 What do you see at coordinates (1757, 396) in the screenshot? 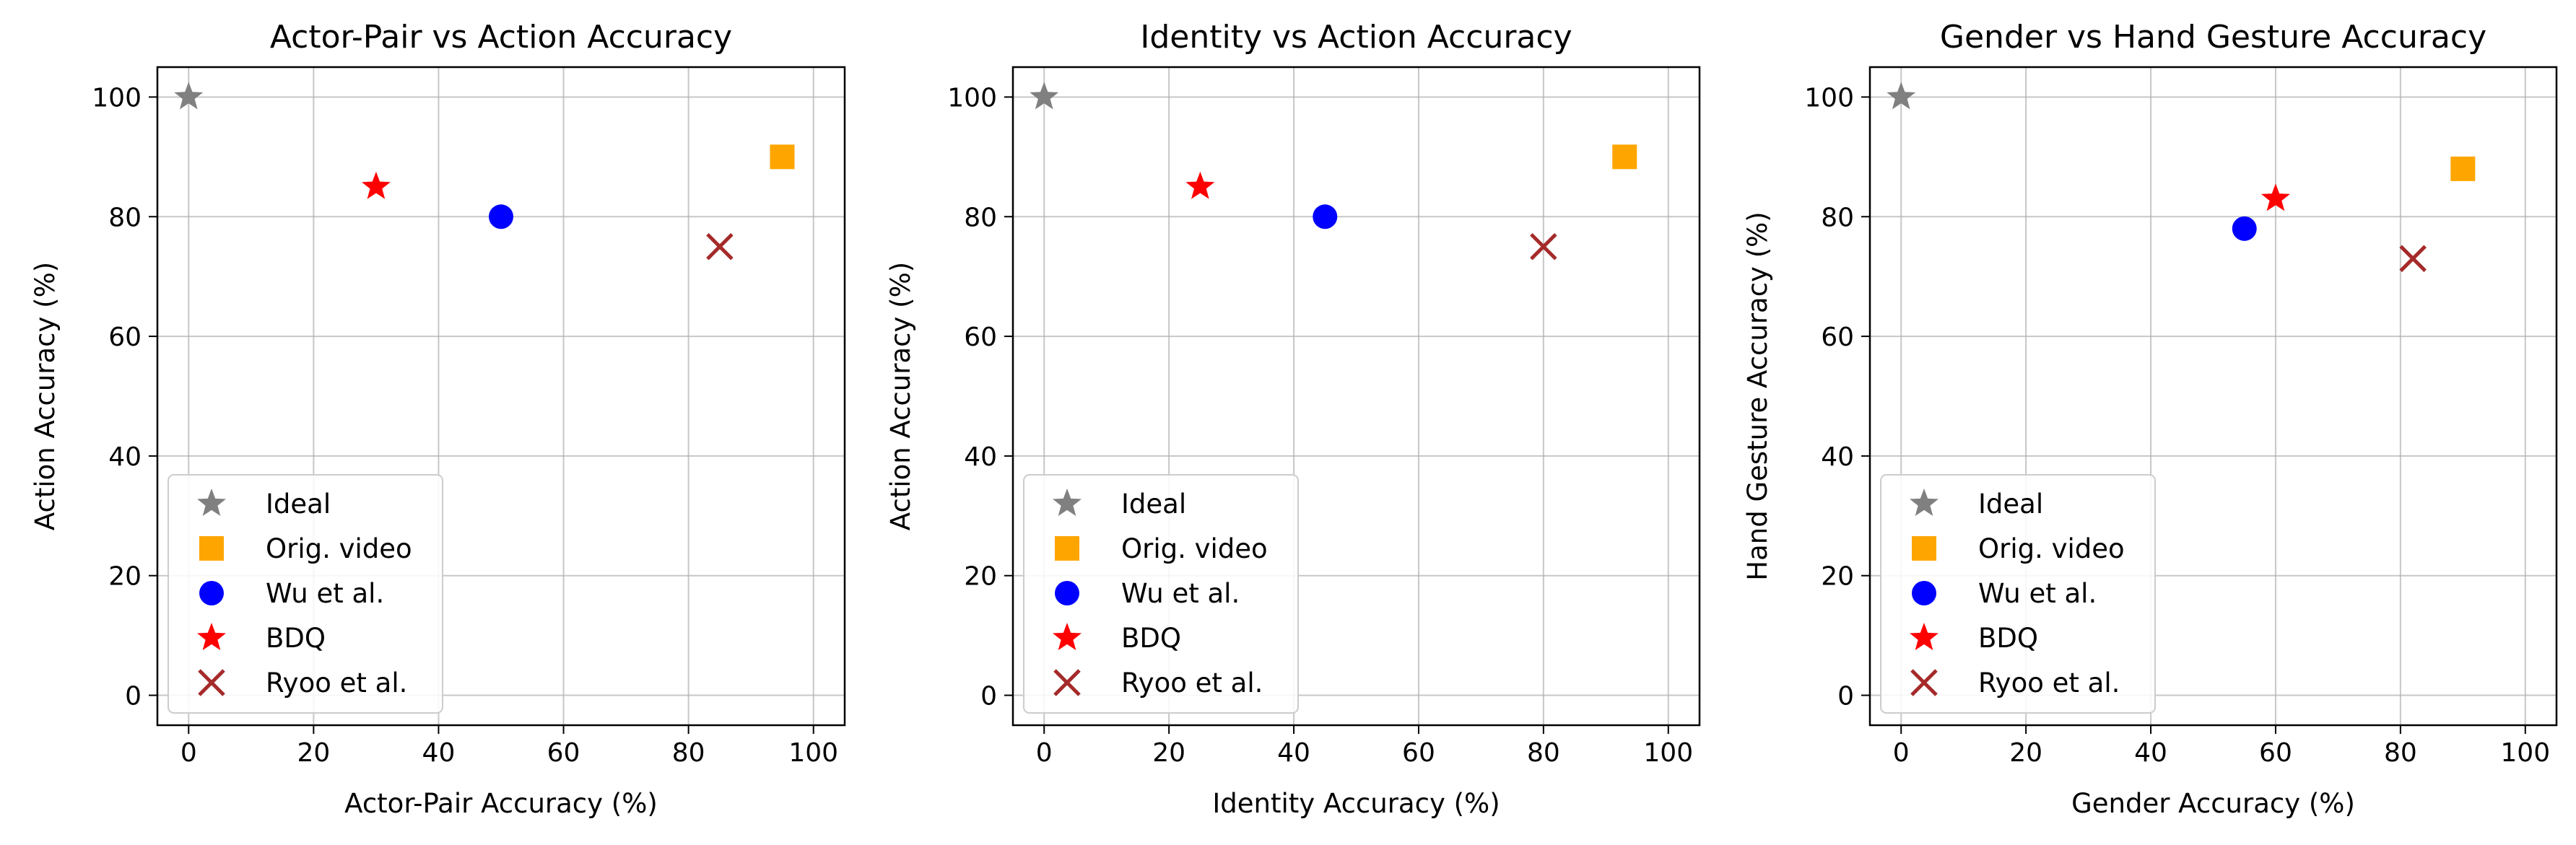
I see `y-axis-label: Hand Gesture Accuracy (%)` at bounding box center [1757, 396].